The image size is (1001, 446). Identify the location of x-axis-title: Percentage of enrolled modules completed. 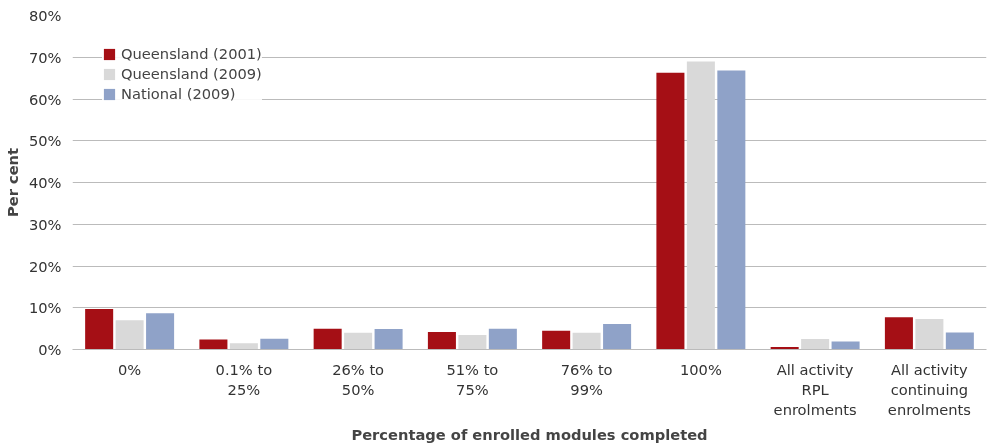
(529, 435).